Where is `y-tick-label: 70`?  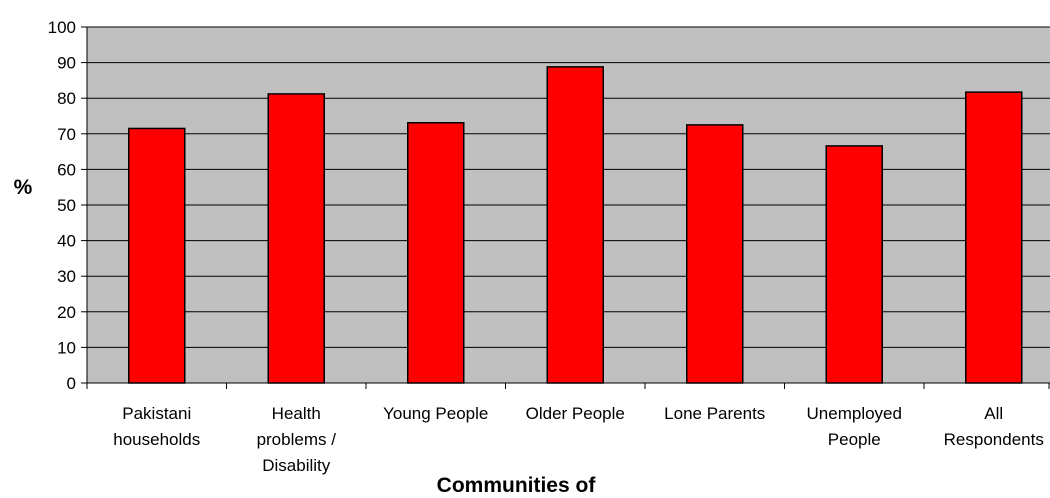 y-tick-label: 70 is located at coordinates (66, 134).